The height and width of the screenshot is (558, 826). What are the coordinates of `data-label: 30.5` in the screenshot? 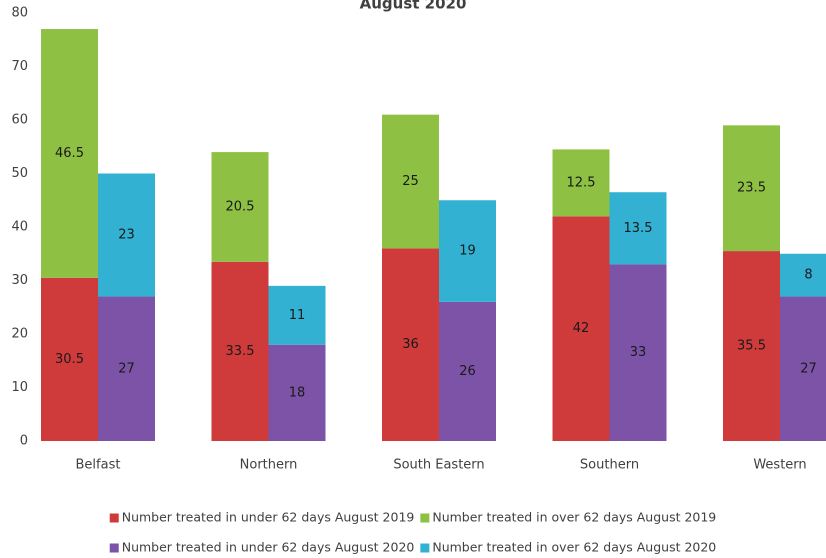 It's located at (69, 359).